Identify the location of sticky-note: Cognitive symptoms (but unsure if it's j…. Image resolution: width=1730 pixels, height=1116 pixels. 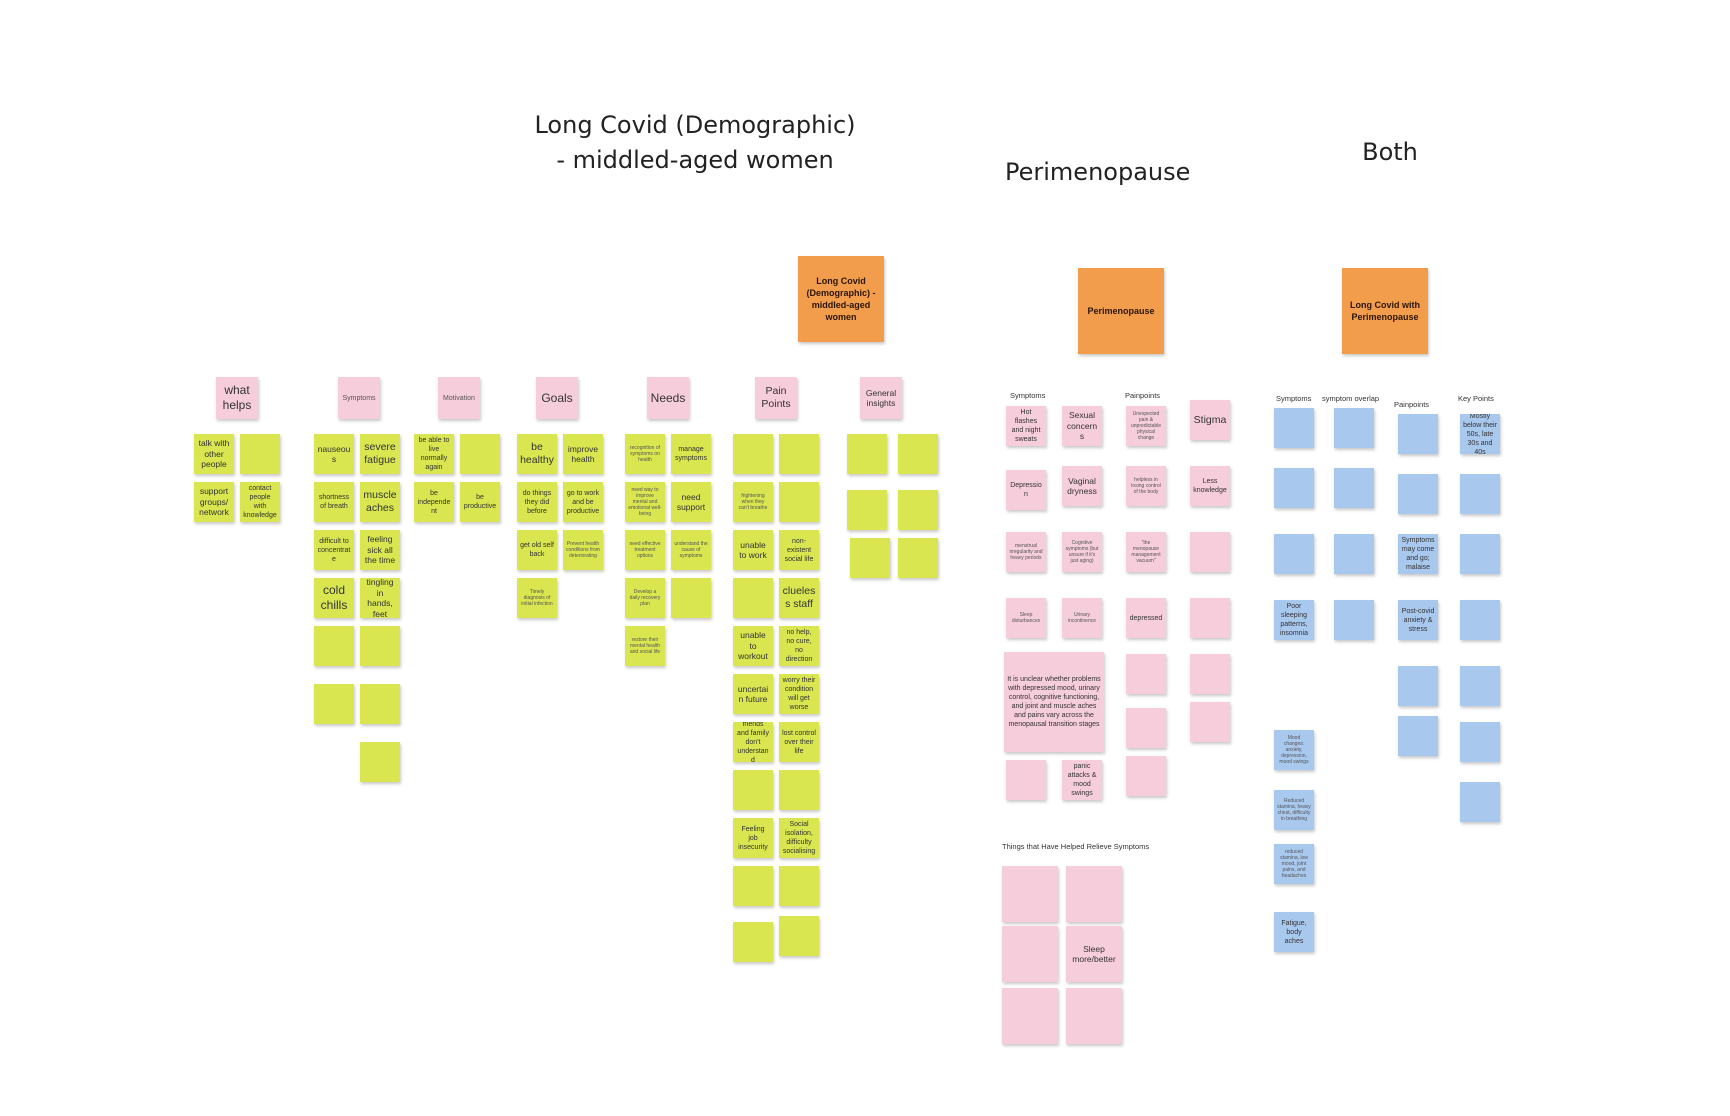
(1082, 552).